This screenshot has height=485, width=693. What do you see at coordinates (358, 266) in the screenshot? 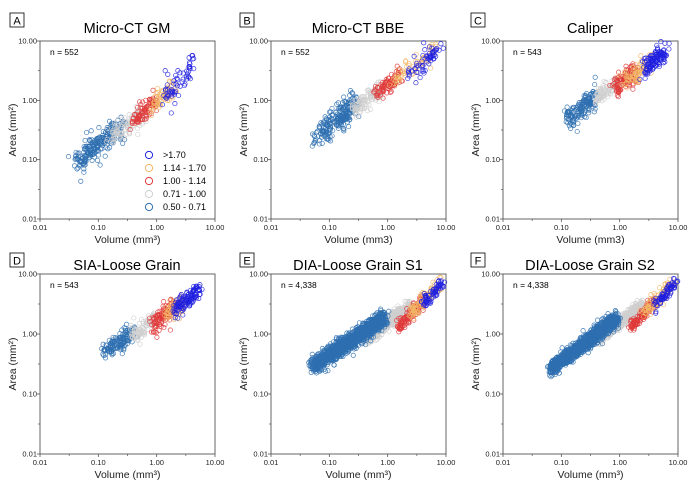
I see `panel-title: DIA-Loose Grain S1` at bounding box center [358, 266].